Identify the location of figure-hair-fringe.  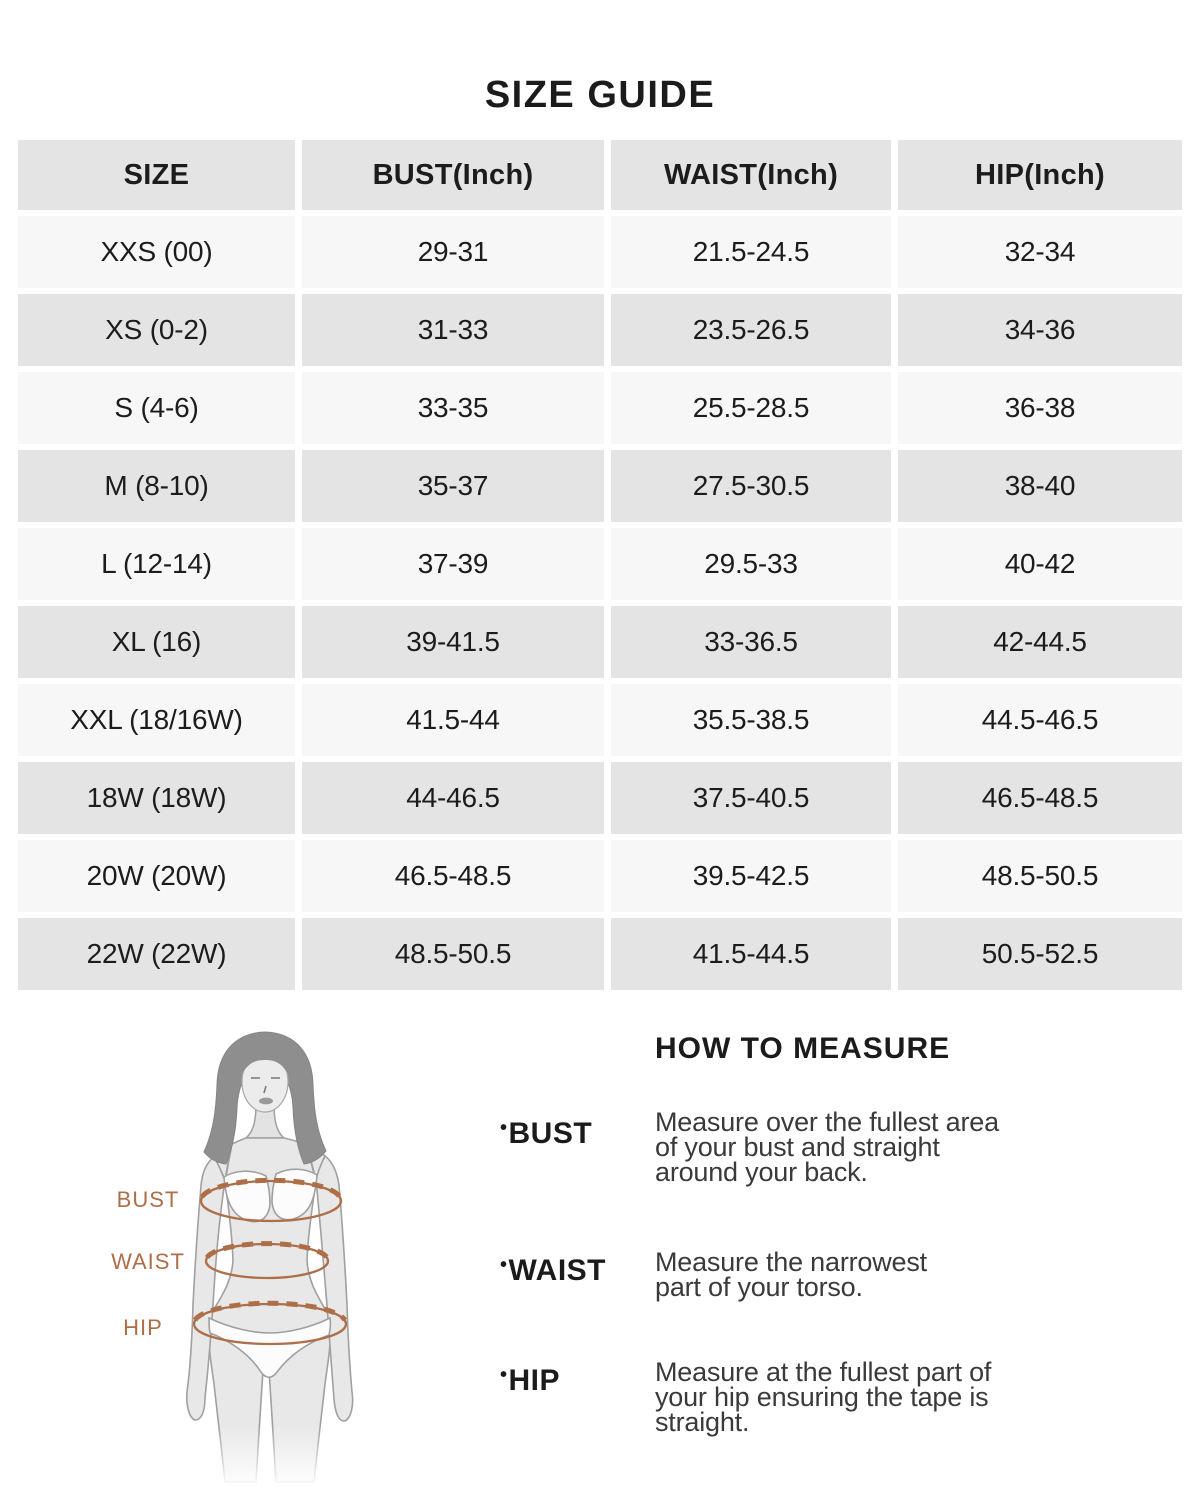
(265, 1062).